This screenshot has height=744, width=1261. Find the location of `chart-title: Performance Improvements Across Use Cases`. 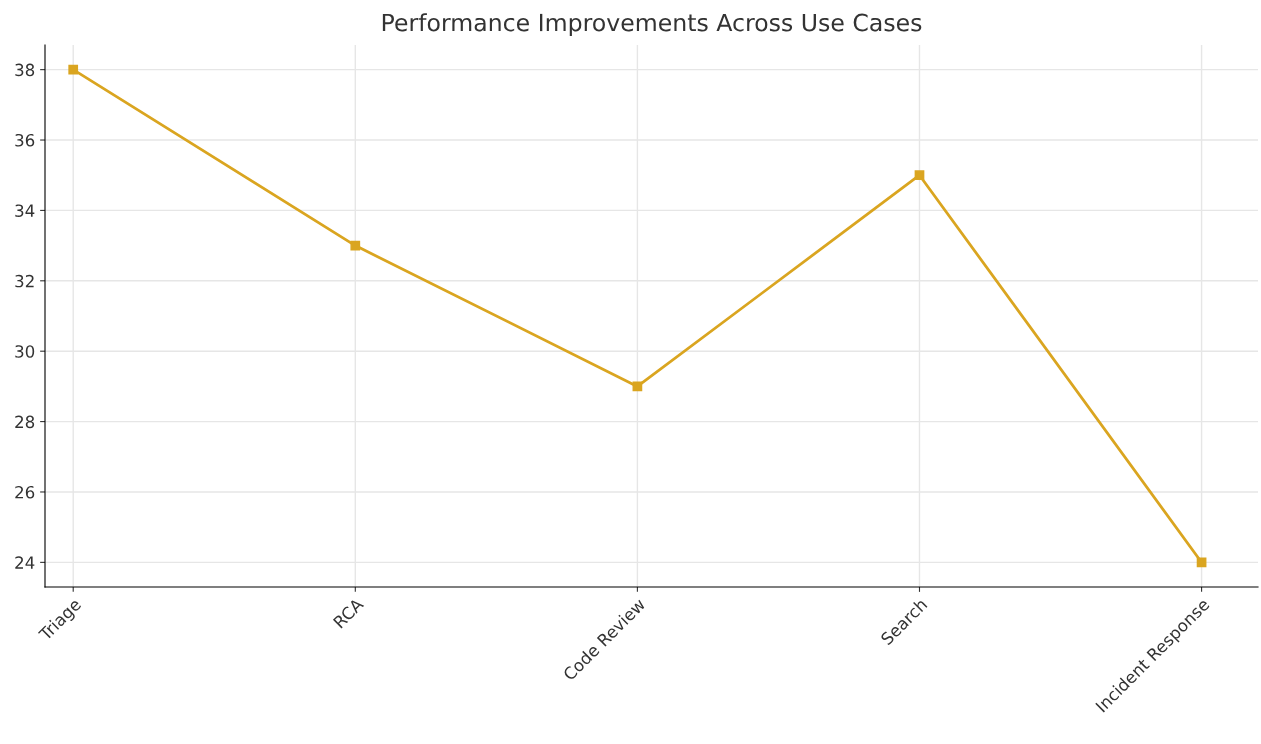

chart-title: Performance Improvements Across Use Cases is located at coordinates (652, 25).